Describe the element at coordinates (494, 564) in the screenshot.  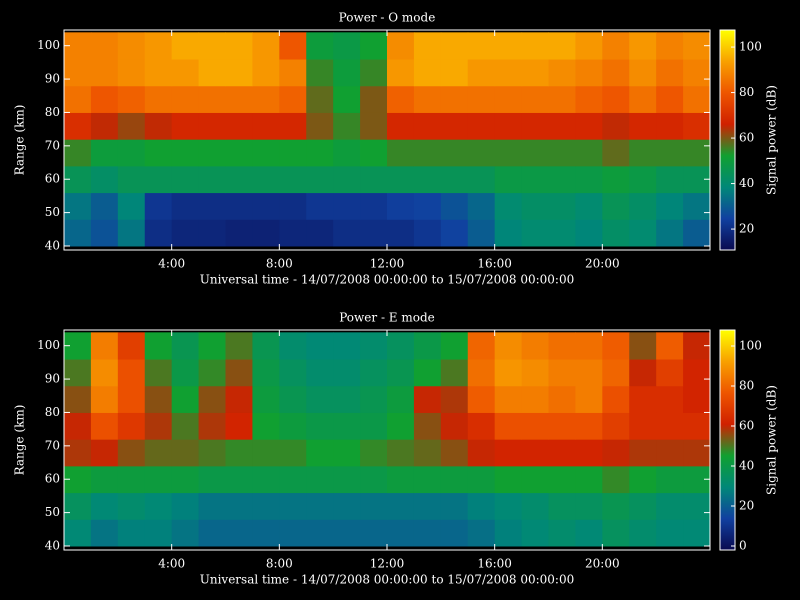
I see `x-tick-label: 16:00` at that location.